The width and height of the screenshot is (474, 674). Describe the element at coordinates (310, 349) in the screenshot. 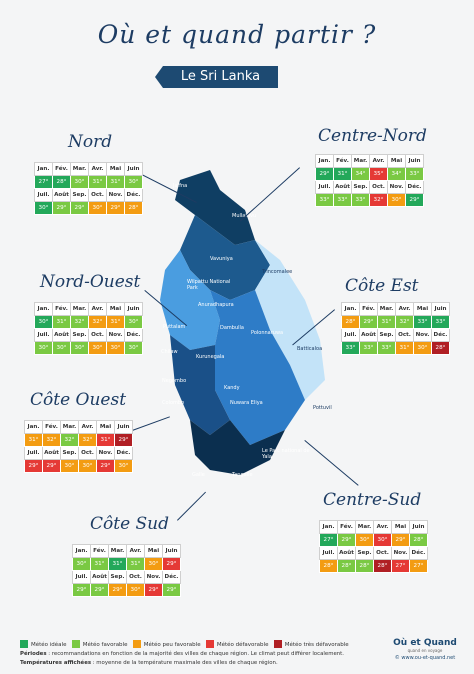

I see `city-label: Batticaloa` at that location.